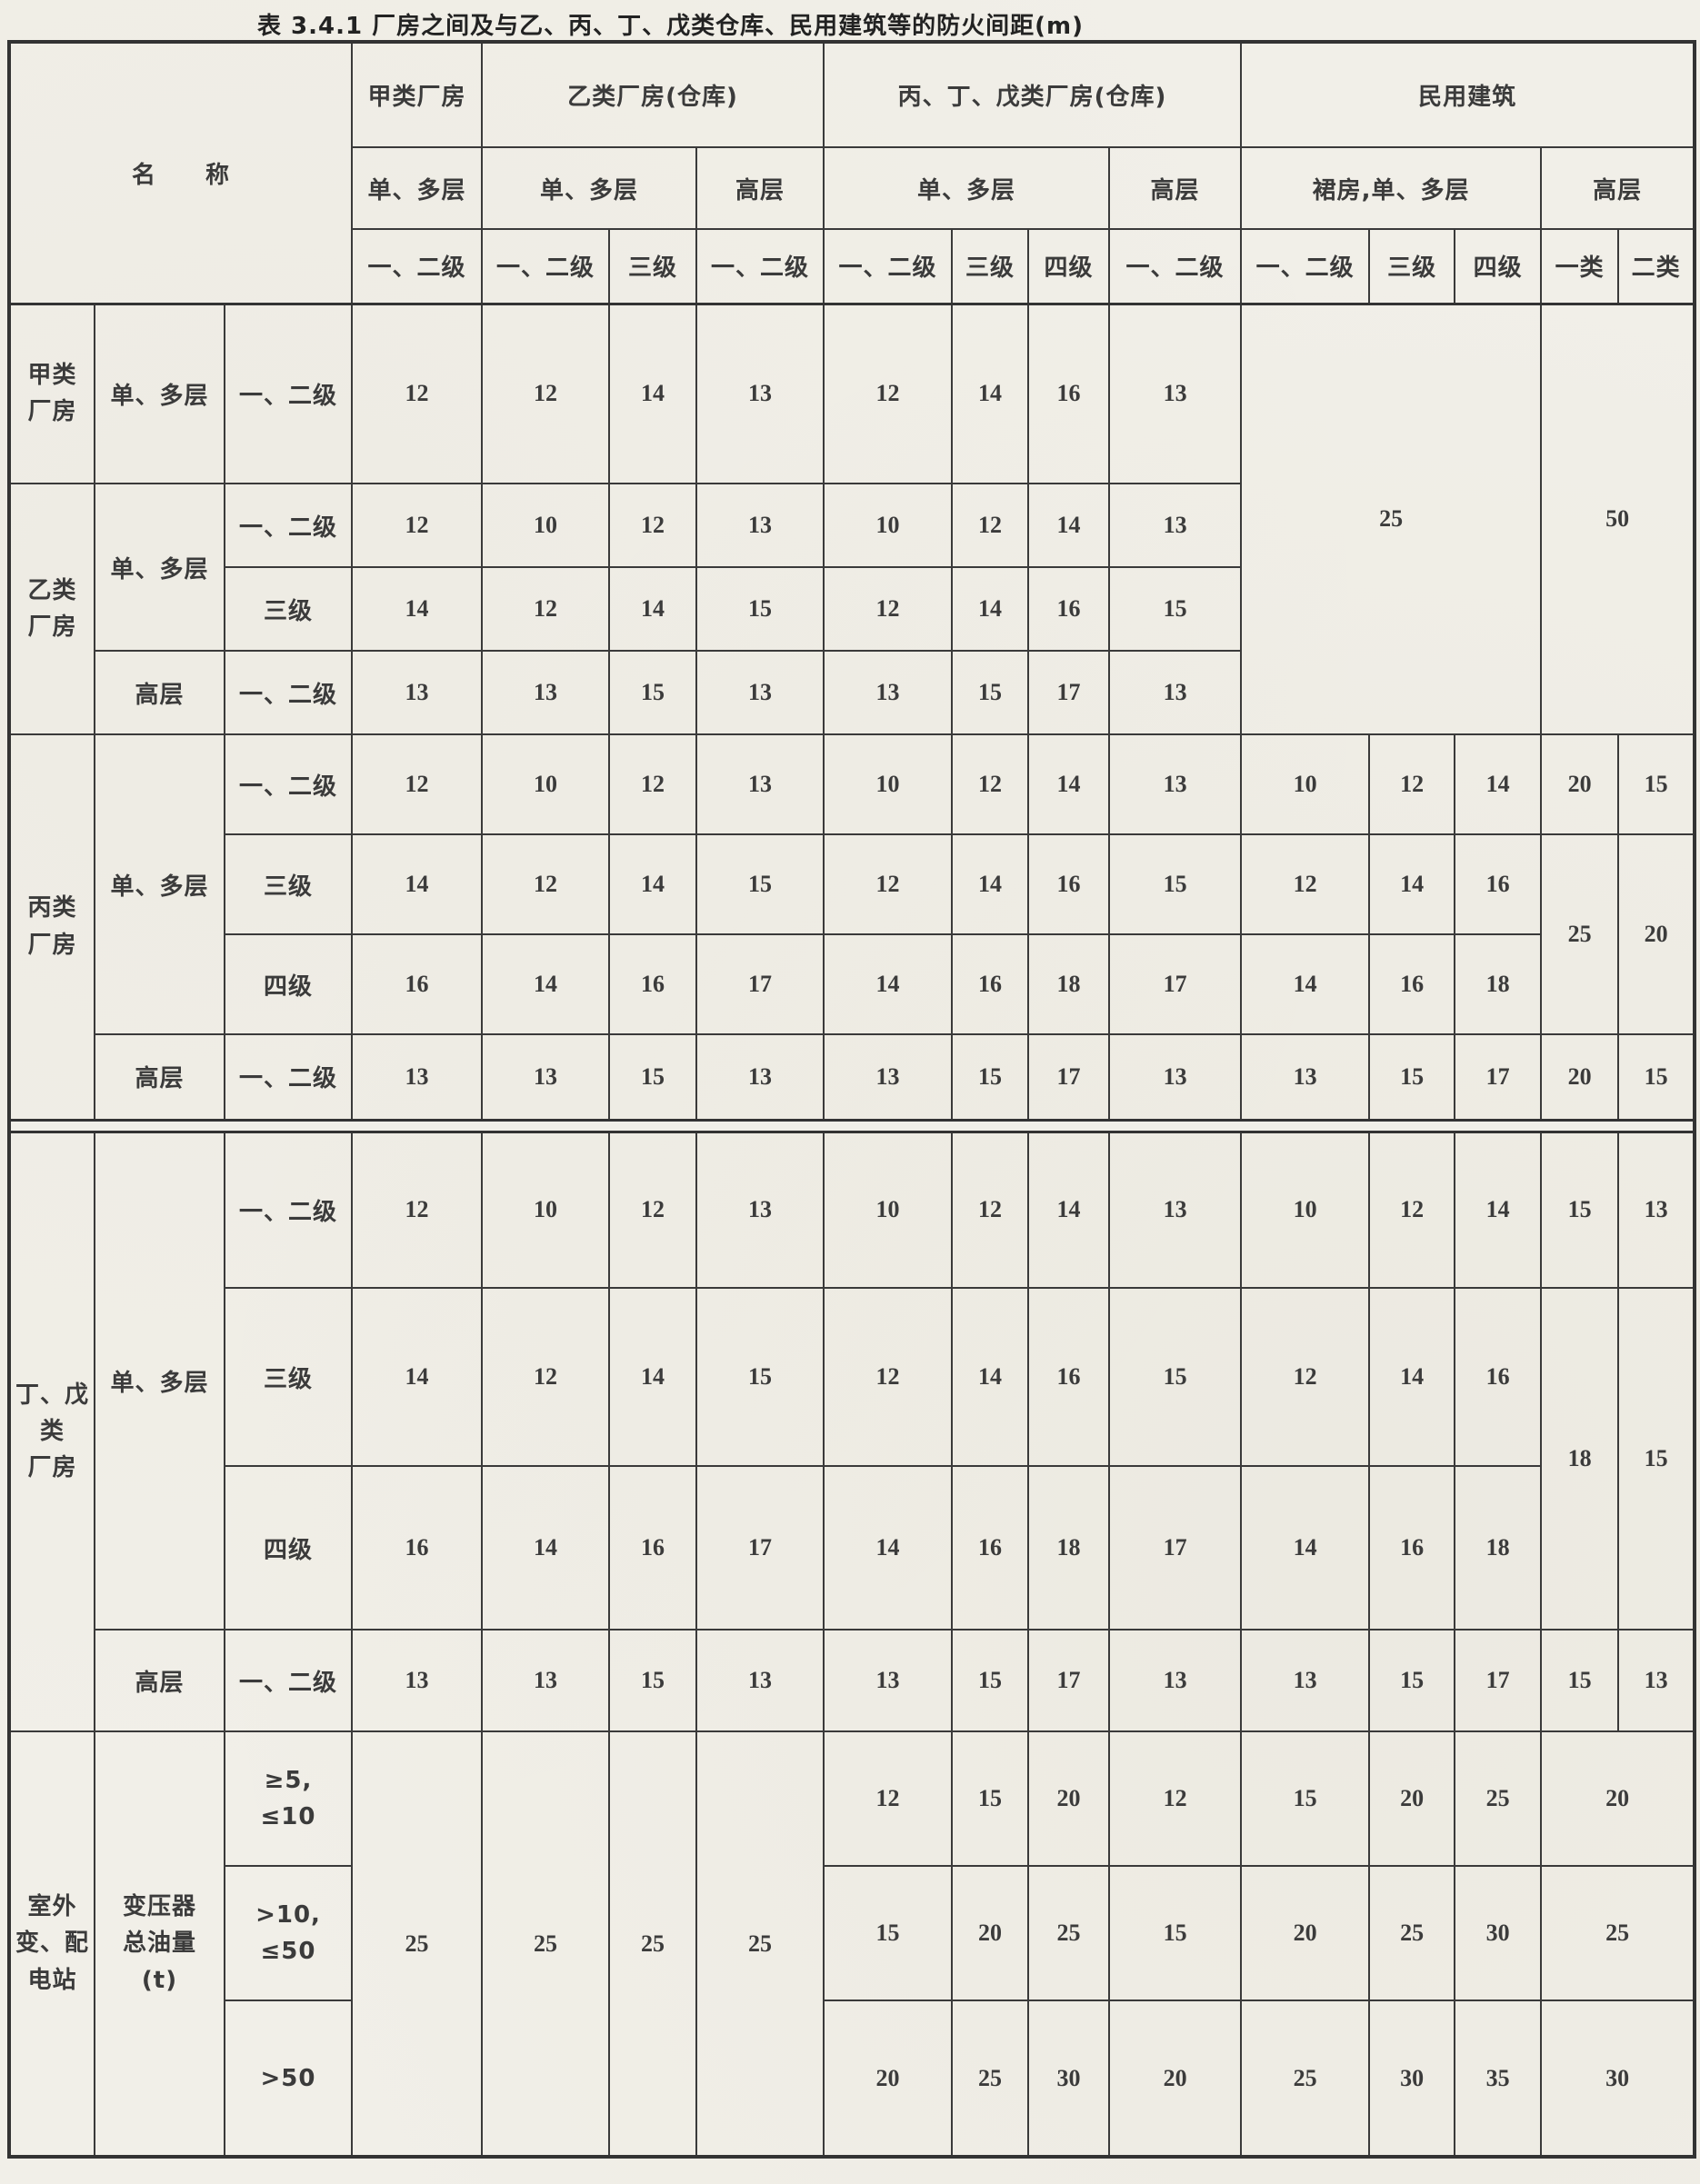  Describe the element at coordinates (852, 1125) in the screenshot. I see `table-section-break` at that location.